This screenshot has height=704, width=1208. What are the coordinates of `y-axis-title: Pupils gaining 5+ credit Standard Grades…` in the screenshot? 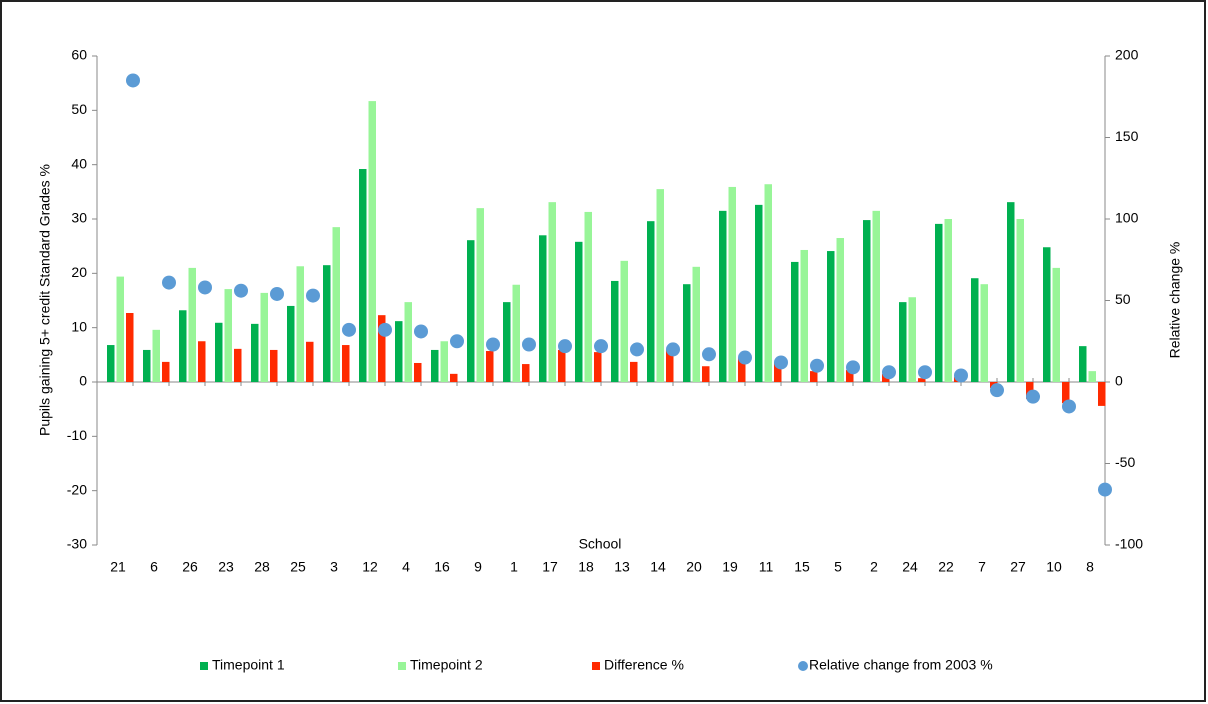 It's located at (45, 300).